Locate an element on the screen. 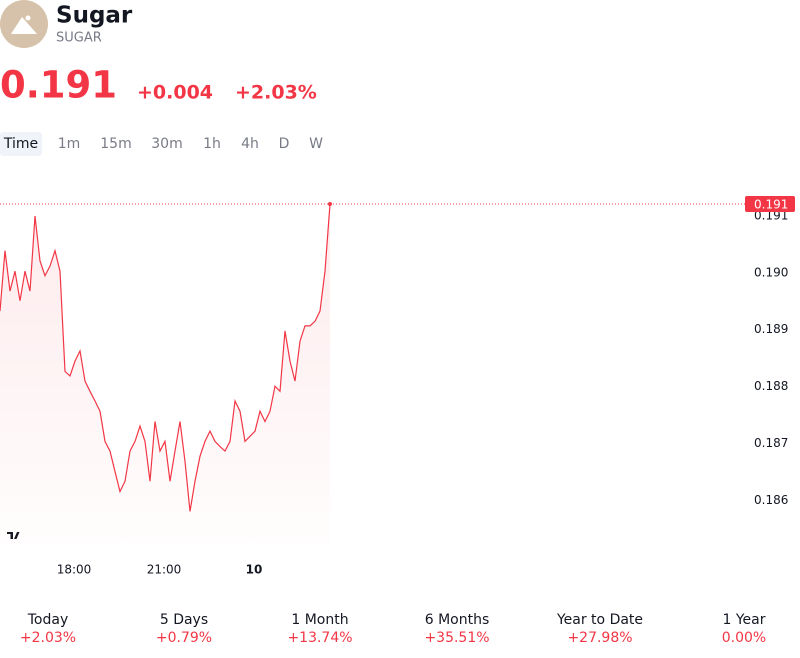 This screenshot has width=800, height=658. timeframe-button: 15m is located at coordinates (115, 144).